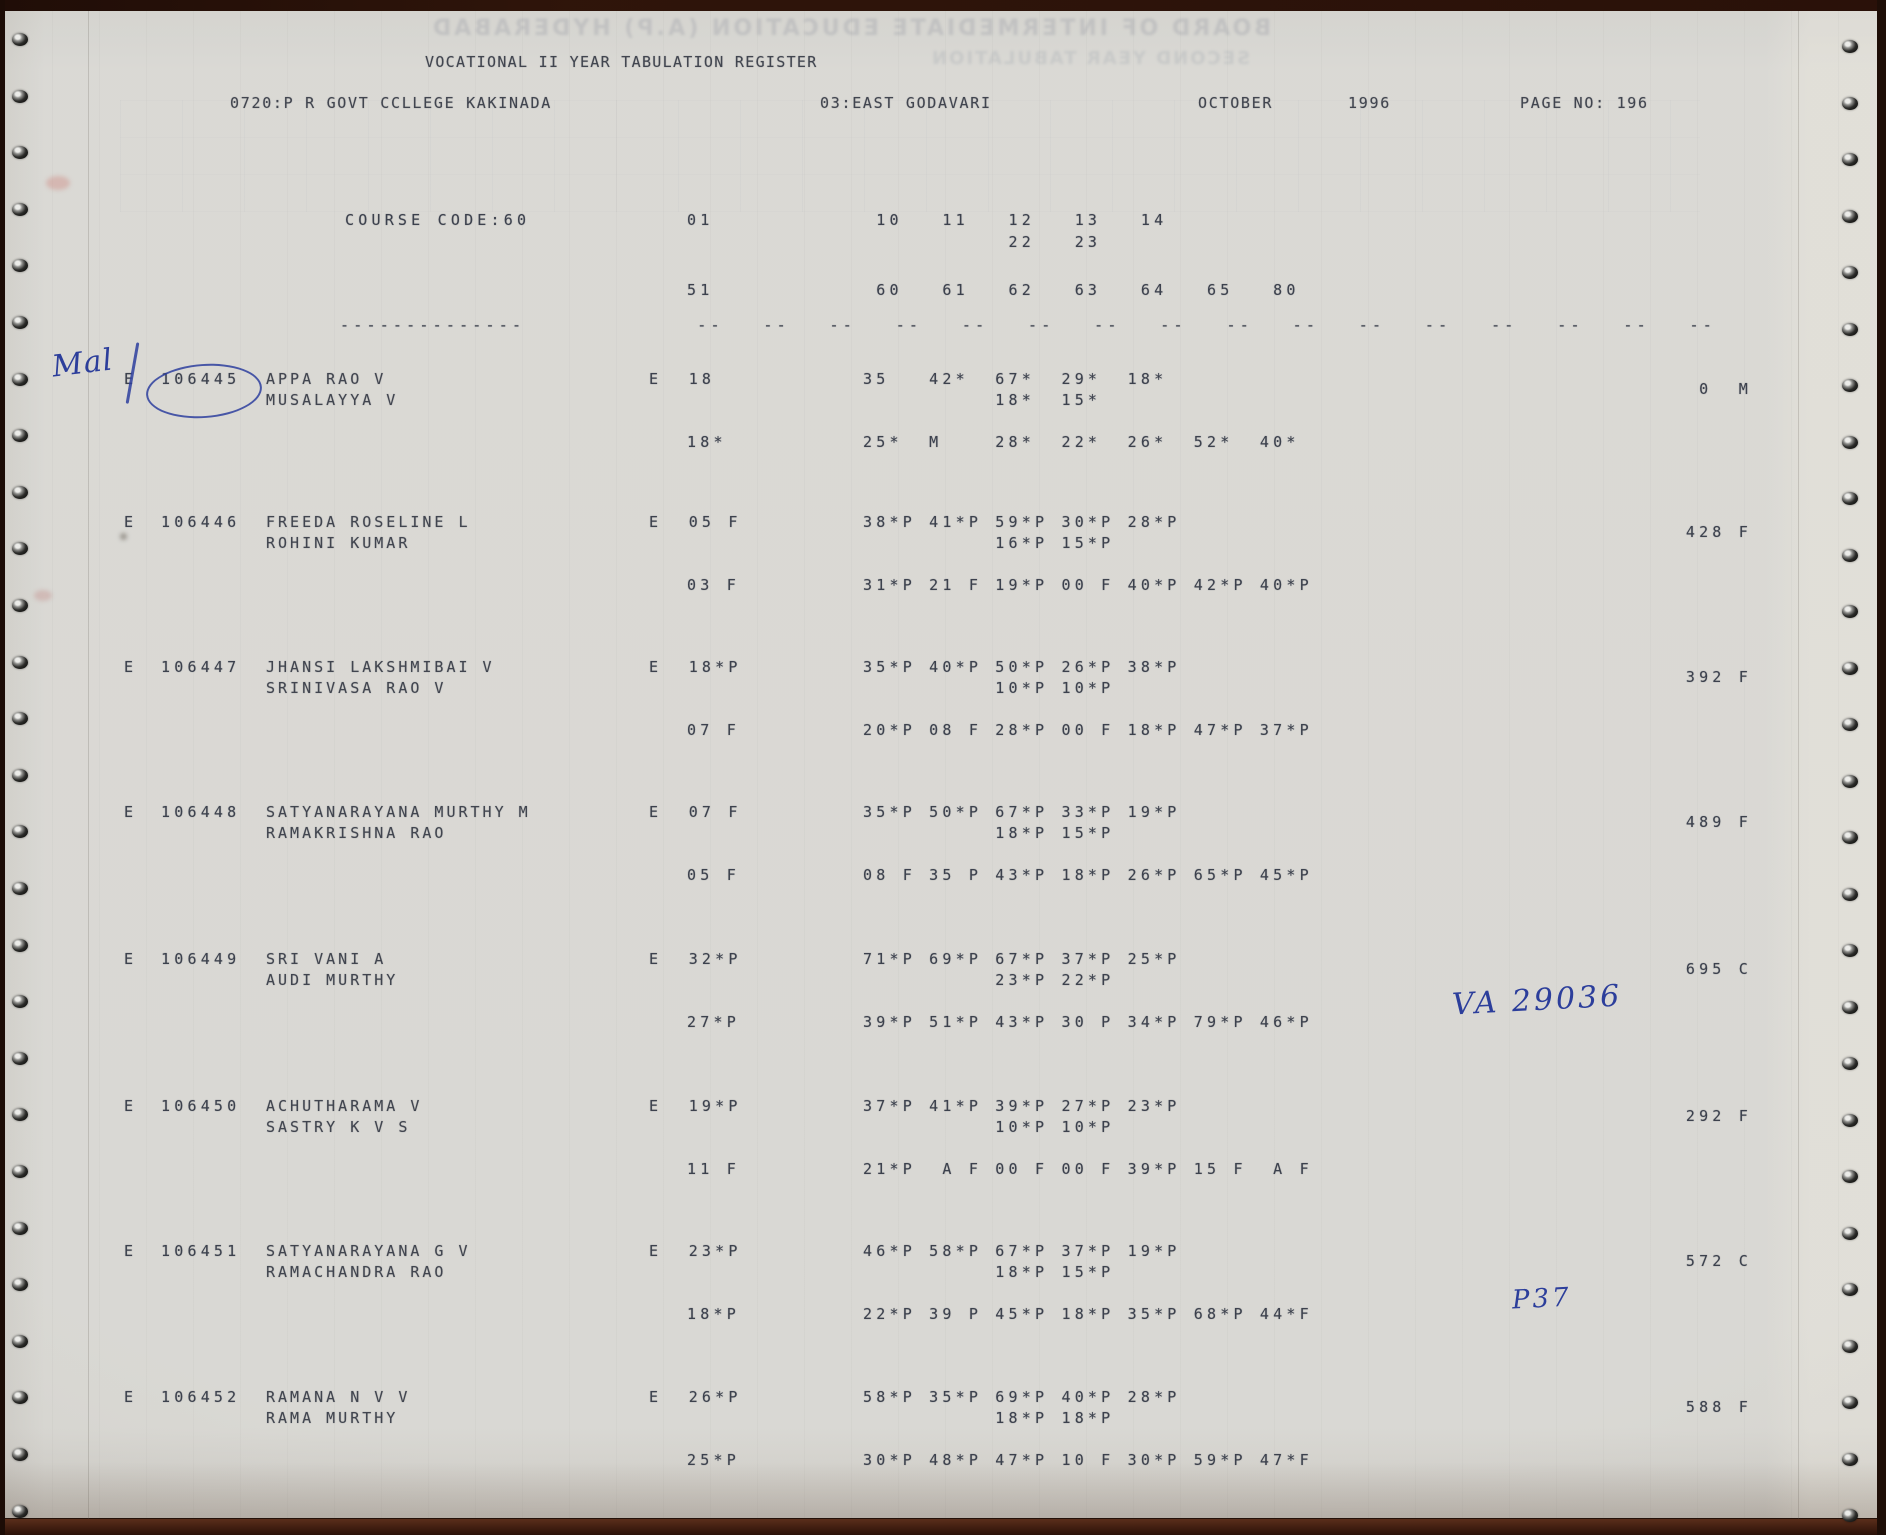 Image resolution: width=1886 pixels, height=1535 pixels. I want to click on row-part2-value: 07 F, so click(713, 730).